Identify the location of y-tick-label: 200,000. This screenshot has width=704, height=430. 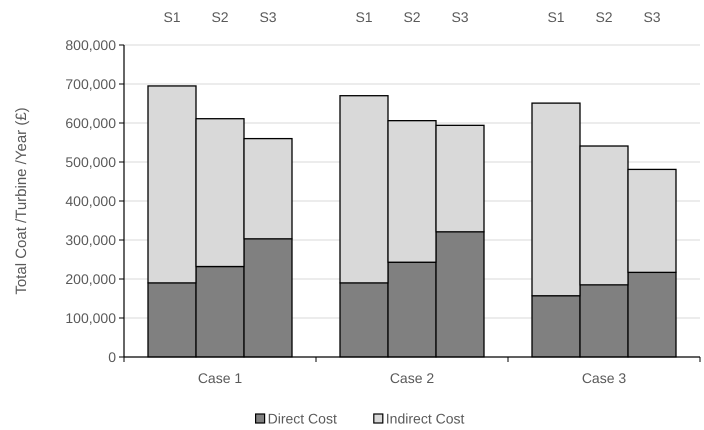
(90, 278).